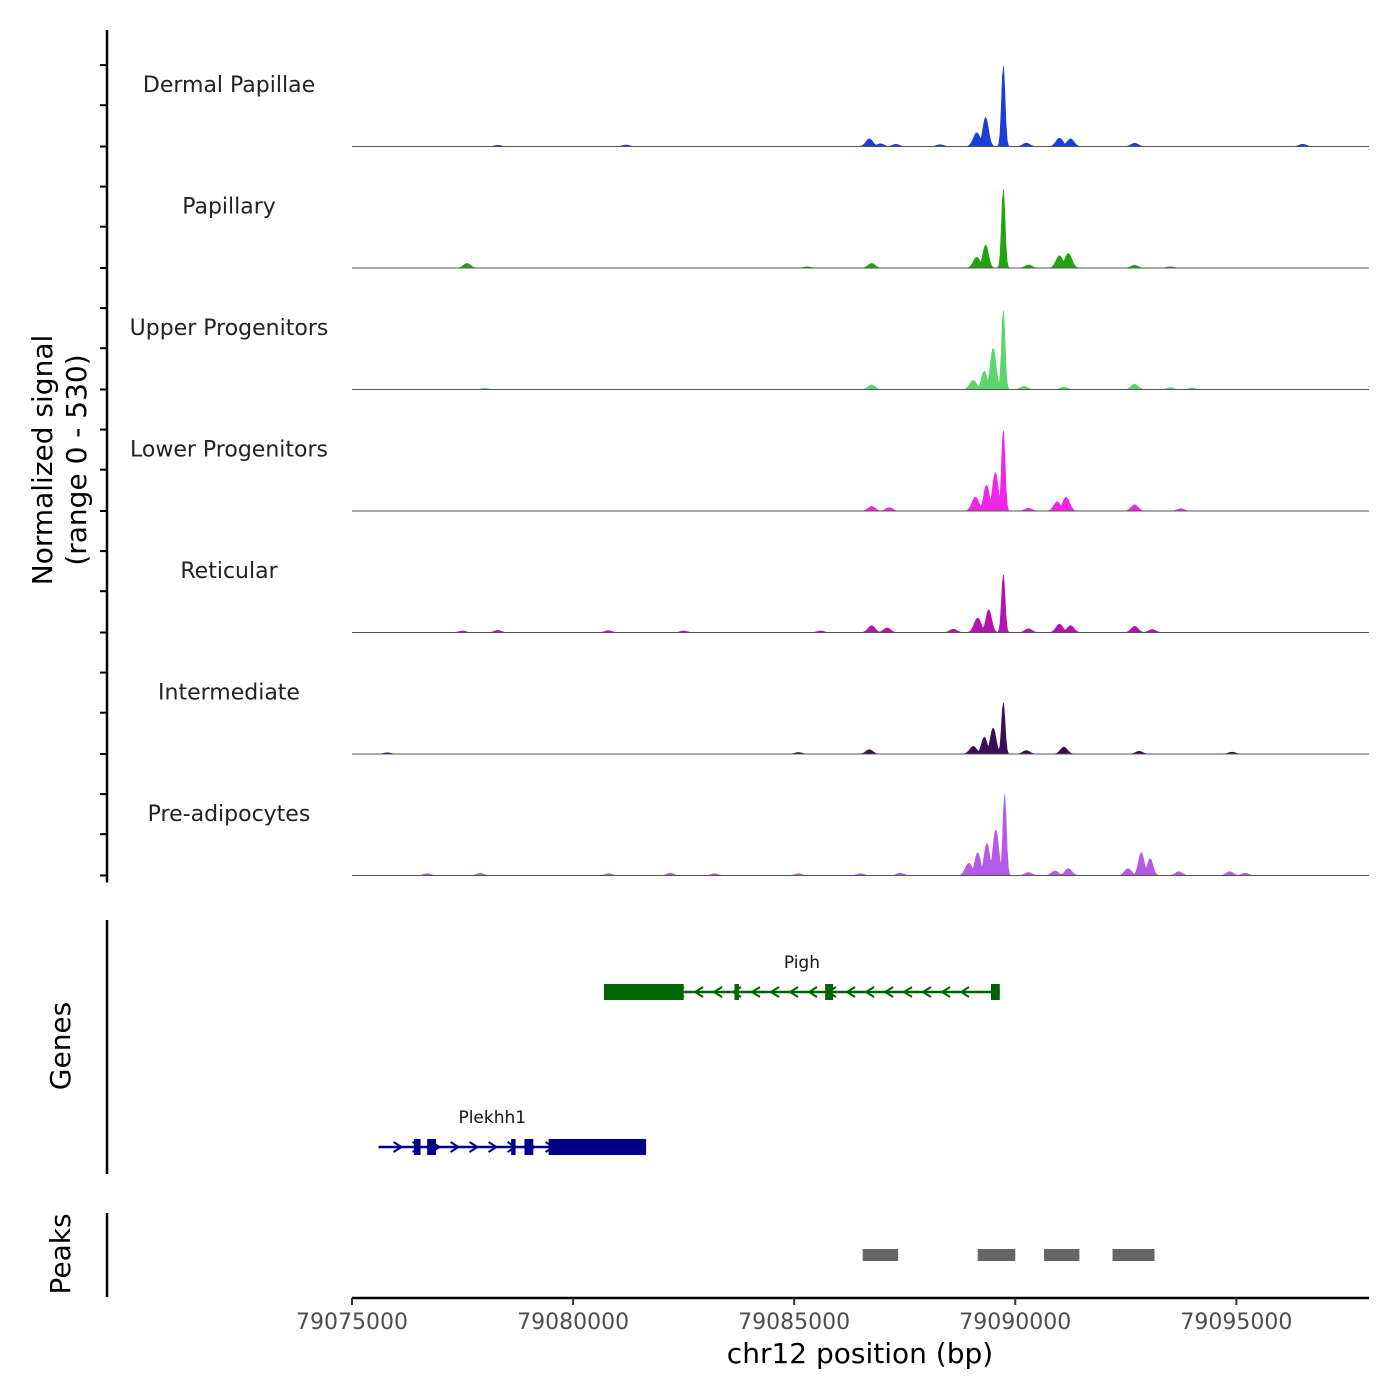  Describe the element at coordinates (229, 85) in the screenshot. I see `track-label: Dermal Papillae` at that location.